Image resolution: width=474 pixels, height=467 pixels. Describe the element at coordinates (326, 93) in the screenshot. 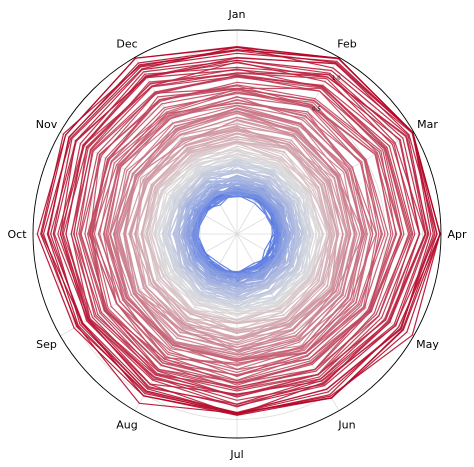

I see `radial-tick-labels: 0.5 1.0` at that location.